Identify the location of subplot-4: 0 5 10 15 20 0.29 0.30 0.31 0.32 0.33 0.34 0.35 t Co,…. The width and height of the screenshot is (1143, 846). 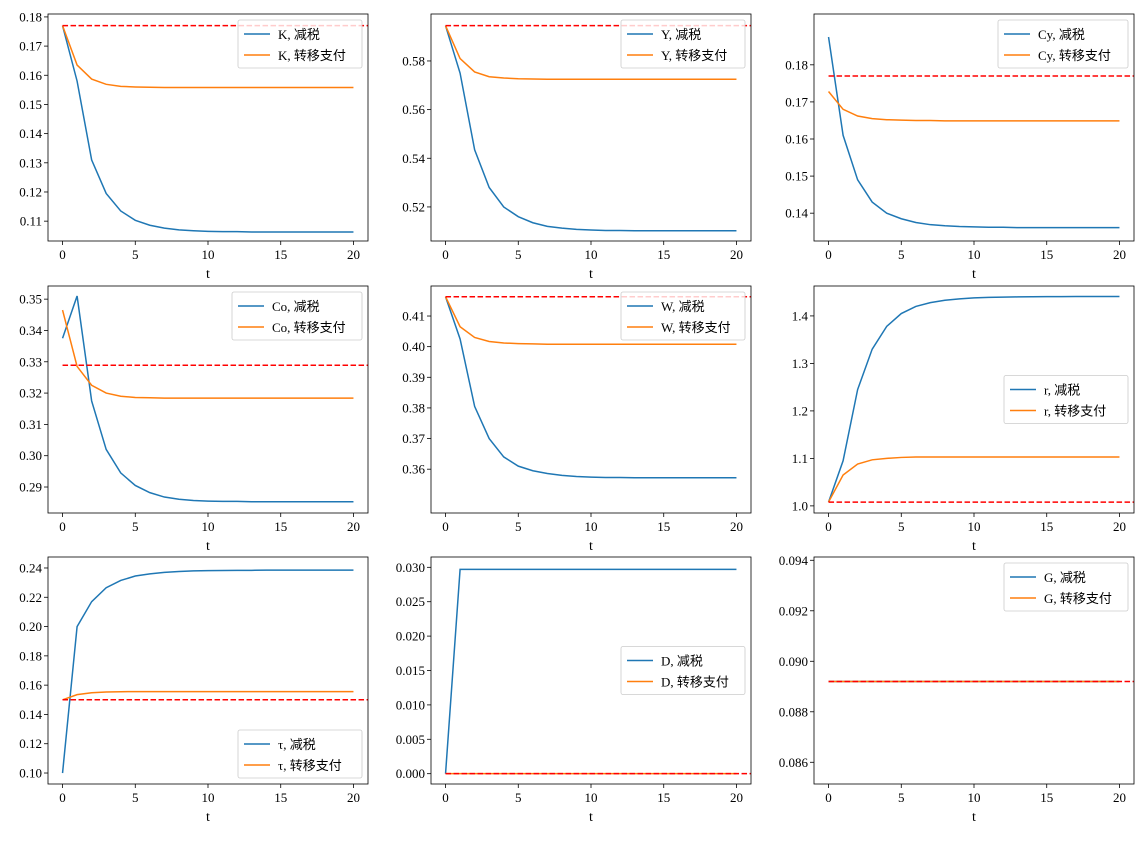
(194, 419).